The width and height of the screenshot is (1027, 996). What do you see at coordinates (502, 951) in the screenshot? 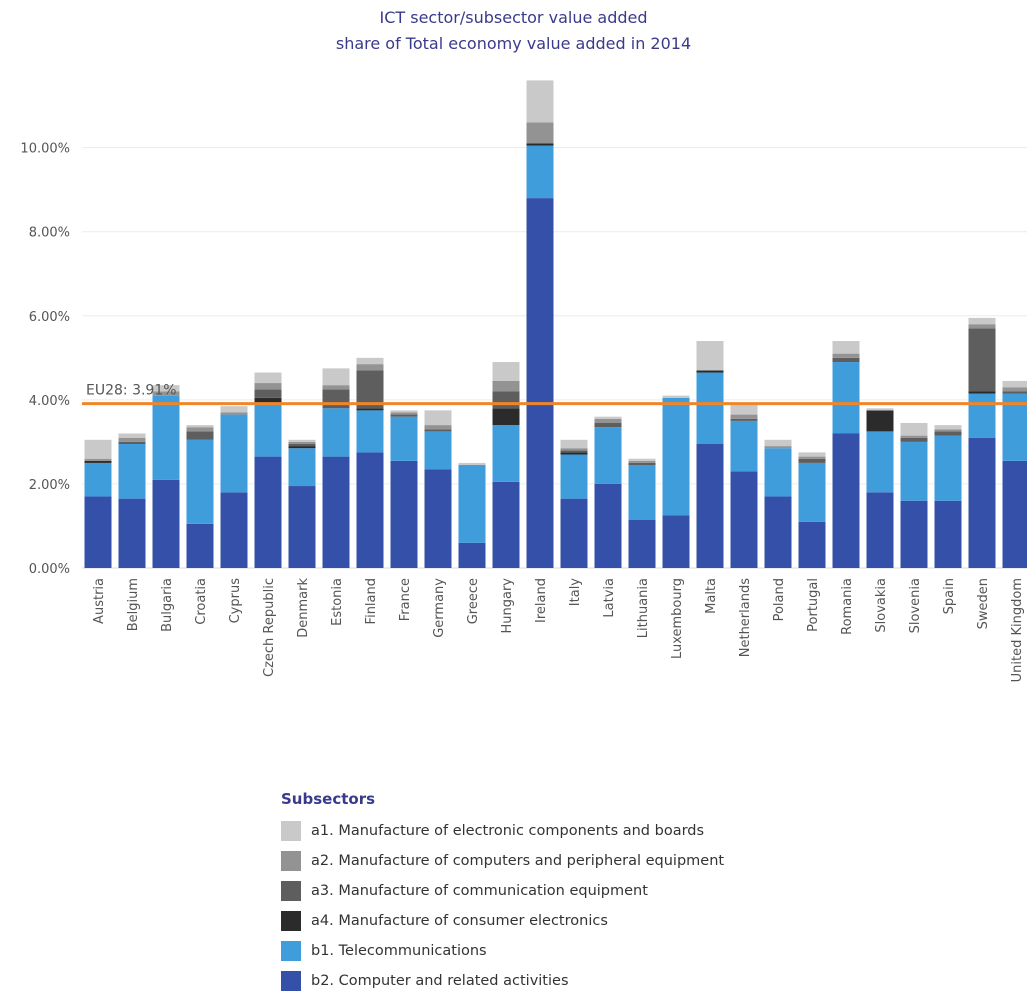
I see `legend-item: b1. Telecommunications` at bounding box center [502, 951].